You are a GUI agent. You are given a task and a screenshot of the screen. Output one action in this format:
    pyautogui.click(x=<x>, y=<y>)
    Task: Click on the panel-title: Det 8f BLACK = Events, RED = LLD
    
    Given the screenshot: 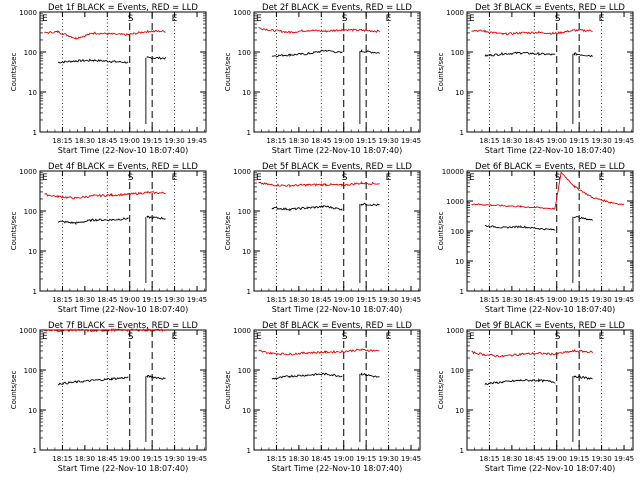 What is the action you would take?
    pyautogui.click(x=337, y=326)
    